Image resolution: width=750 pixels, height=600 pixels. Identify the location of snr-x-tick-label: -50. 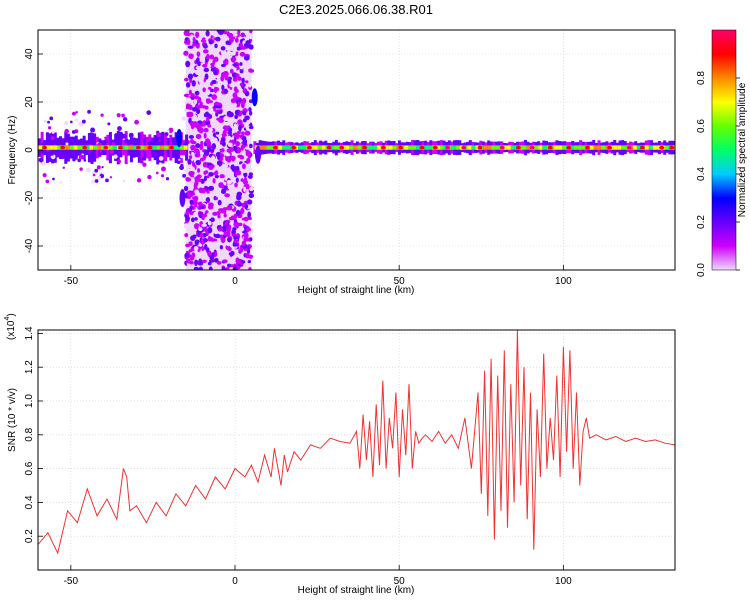
(71, 581).